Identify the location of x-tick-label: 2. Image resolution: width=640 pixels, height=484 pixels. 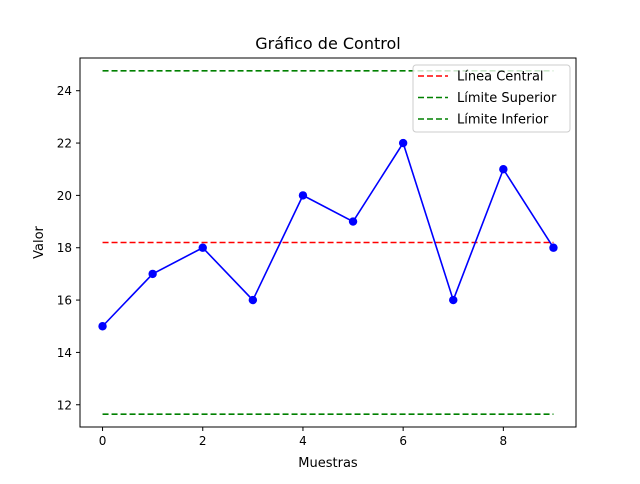
(203, 441).